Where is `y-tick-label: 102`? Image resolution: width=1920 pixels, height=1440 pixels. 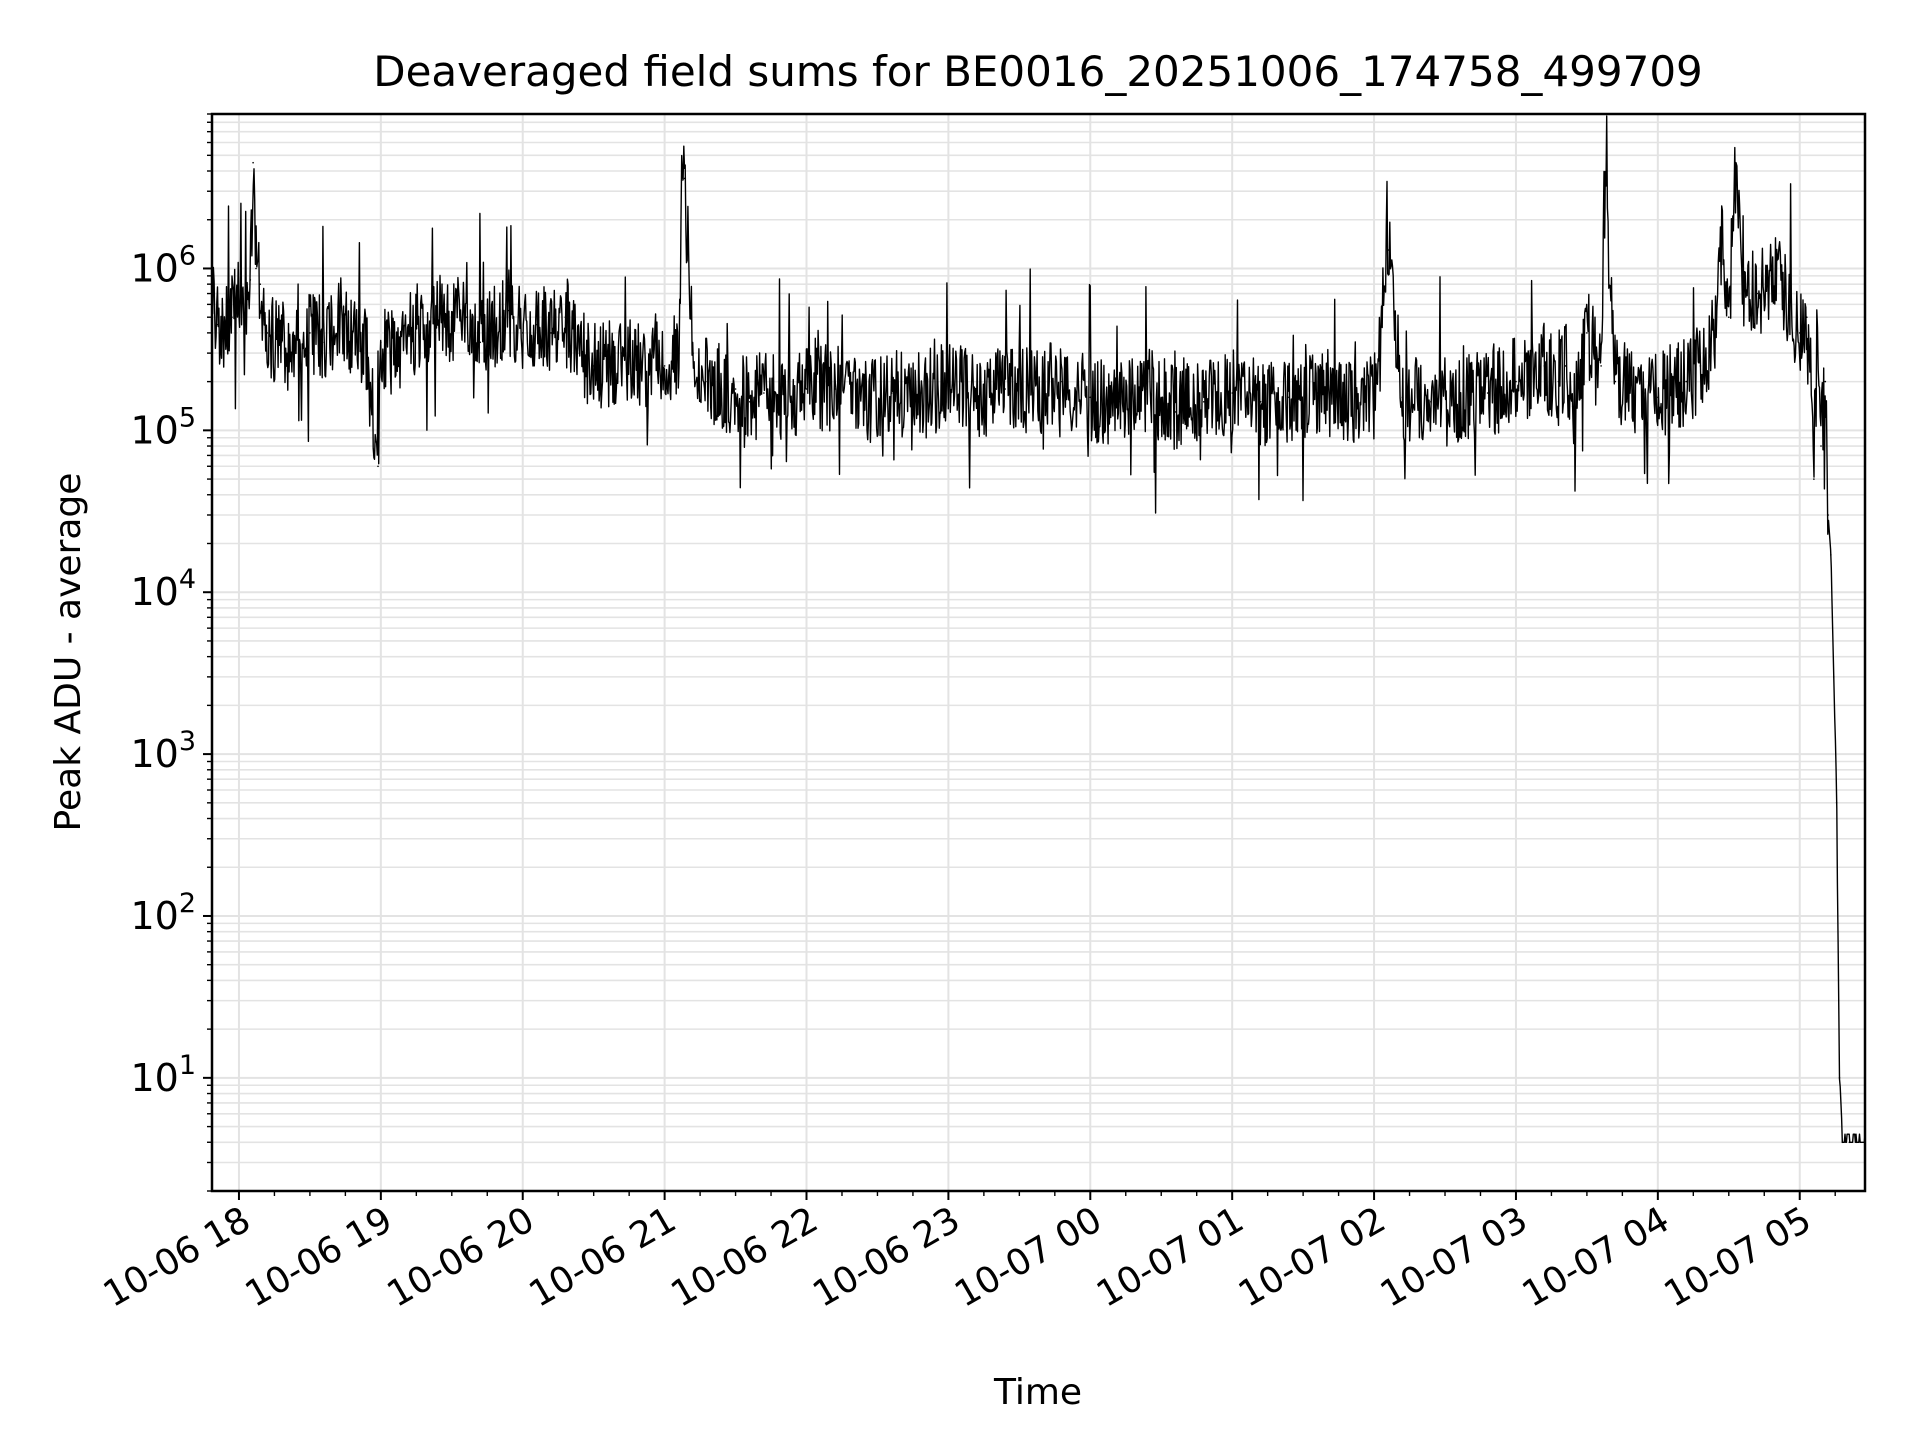
y-tick-label: 102 is located at coordinates (163, 913).